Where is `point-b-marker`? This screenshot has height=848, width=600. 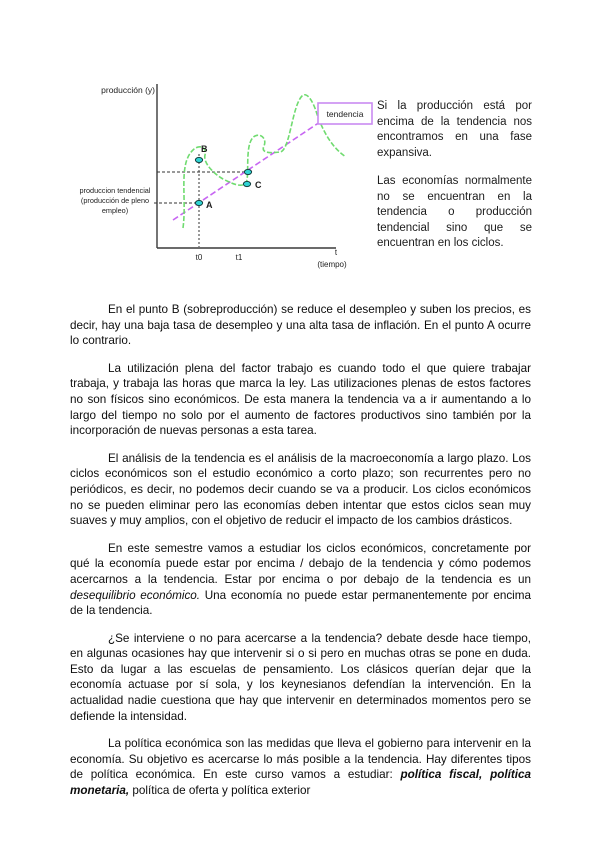 point-b-marker is located at coordinates (199, 160).